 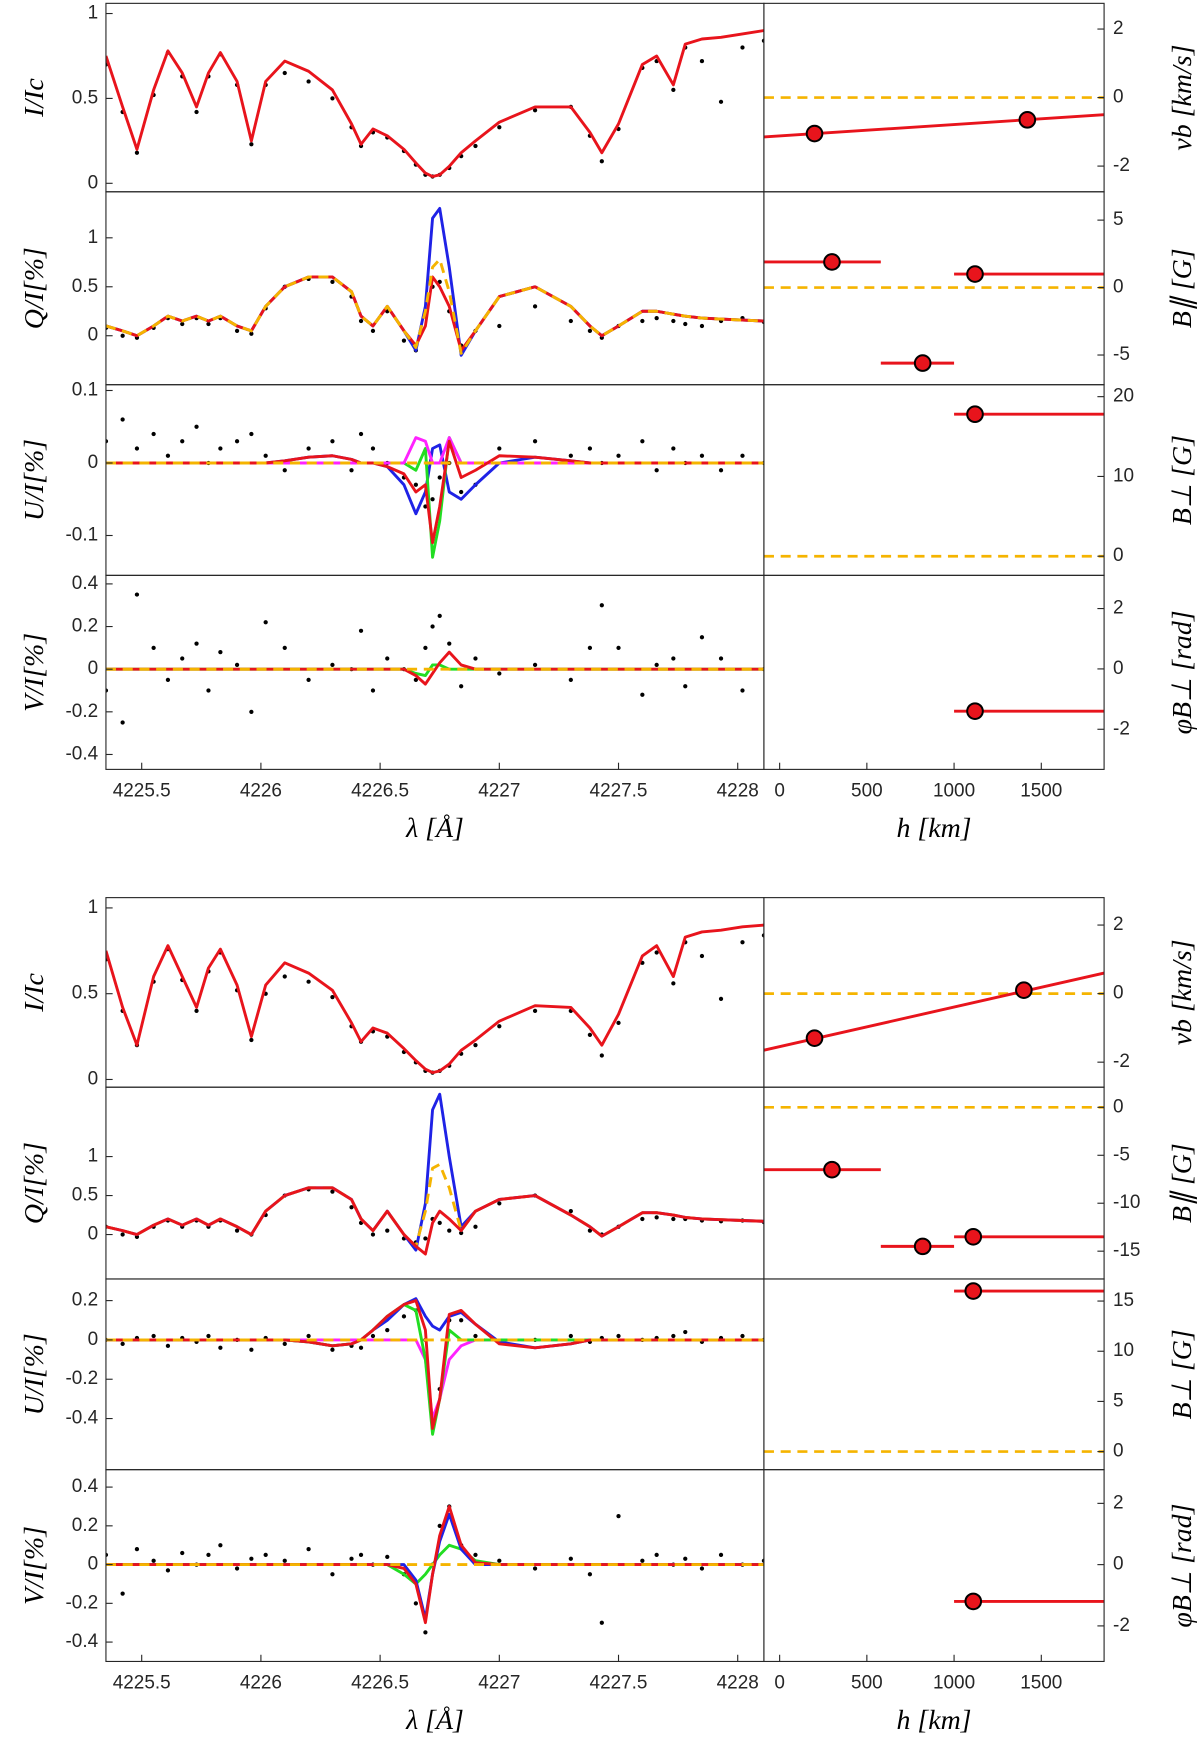 What do you see at coordinates (1182, 1374) in the screenshot?
I see `y-axis-label: B⊥ [G]` at bounding box center [1182, 1374].